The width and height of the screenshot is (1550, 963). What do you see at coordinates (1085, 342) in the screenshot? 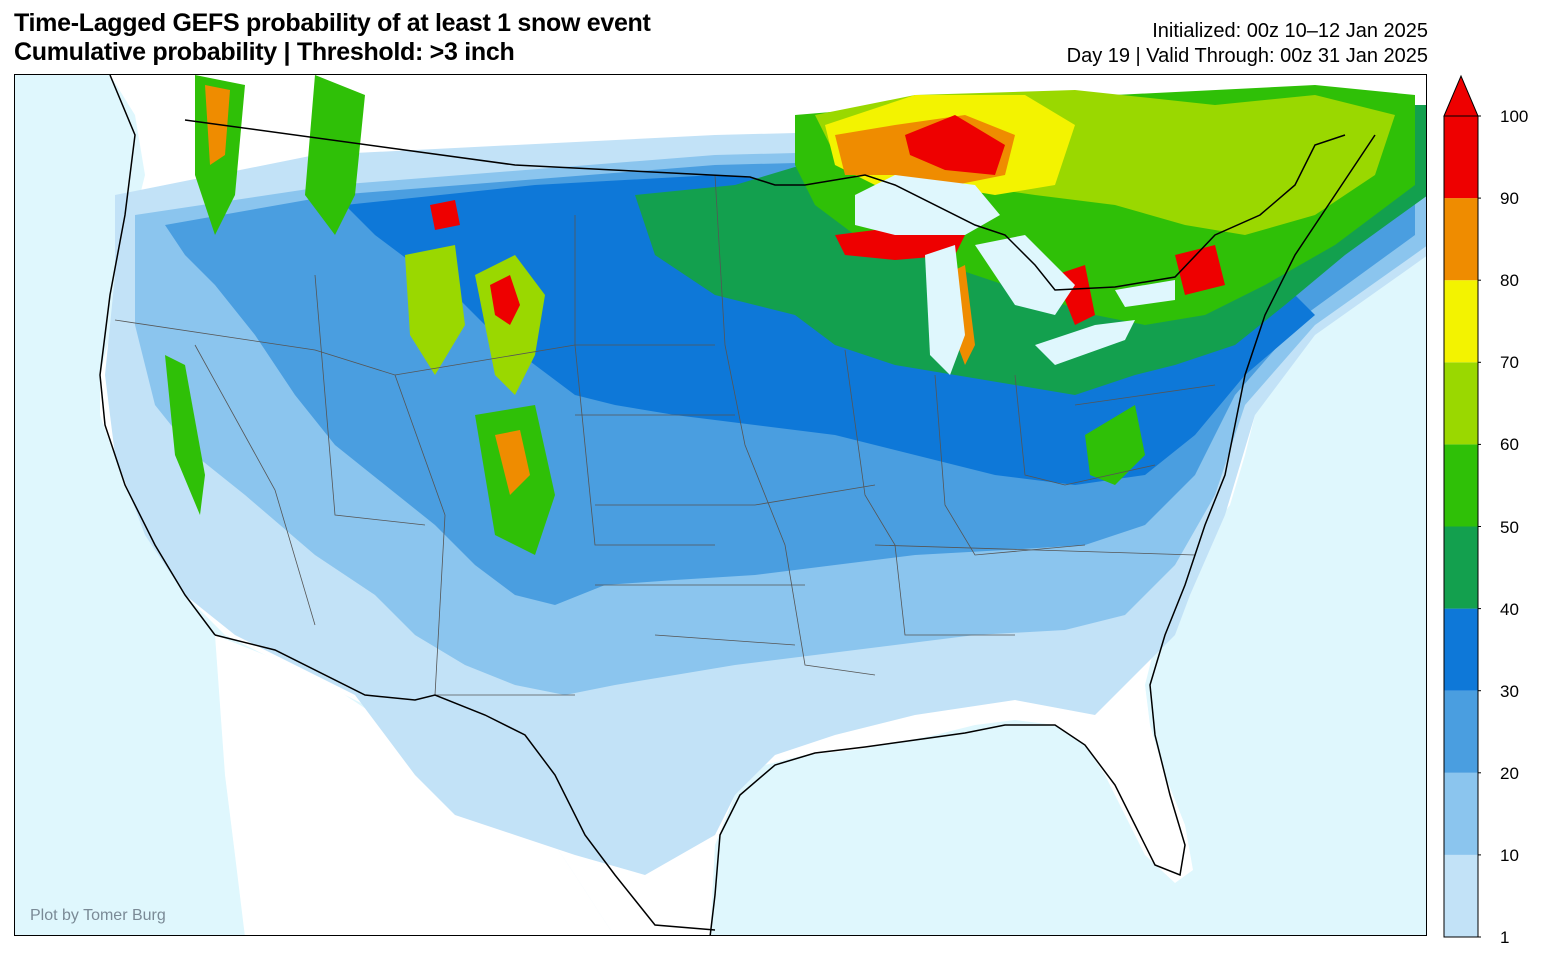
I see `lake-erie` at bounding box center [1085, 342].